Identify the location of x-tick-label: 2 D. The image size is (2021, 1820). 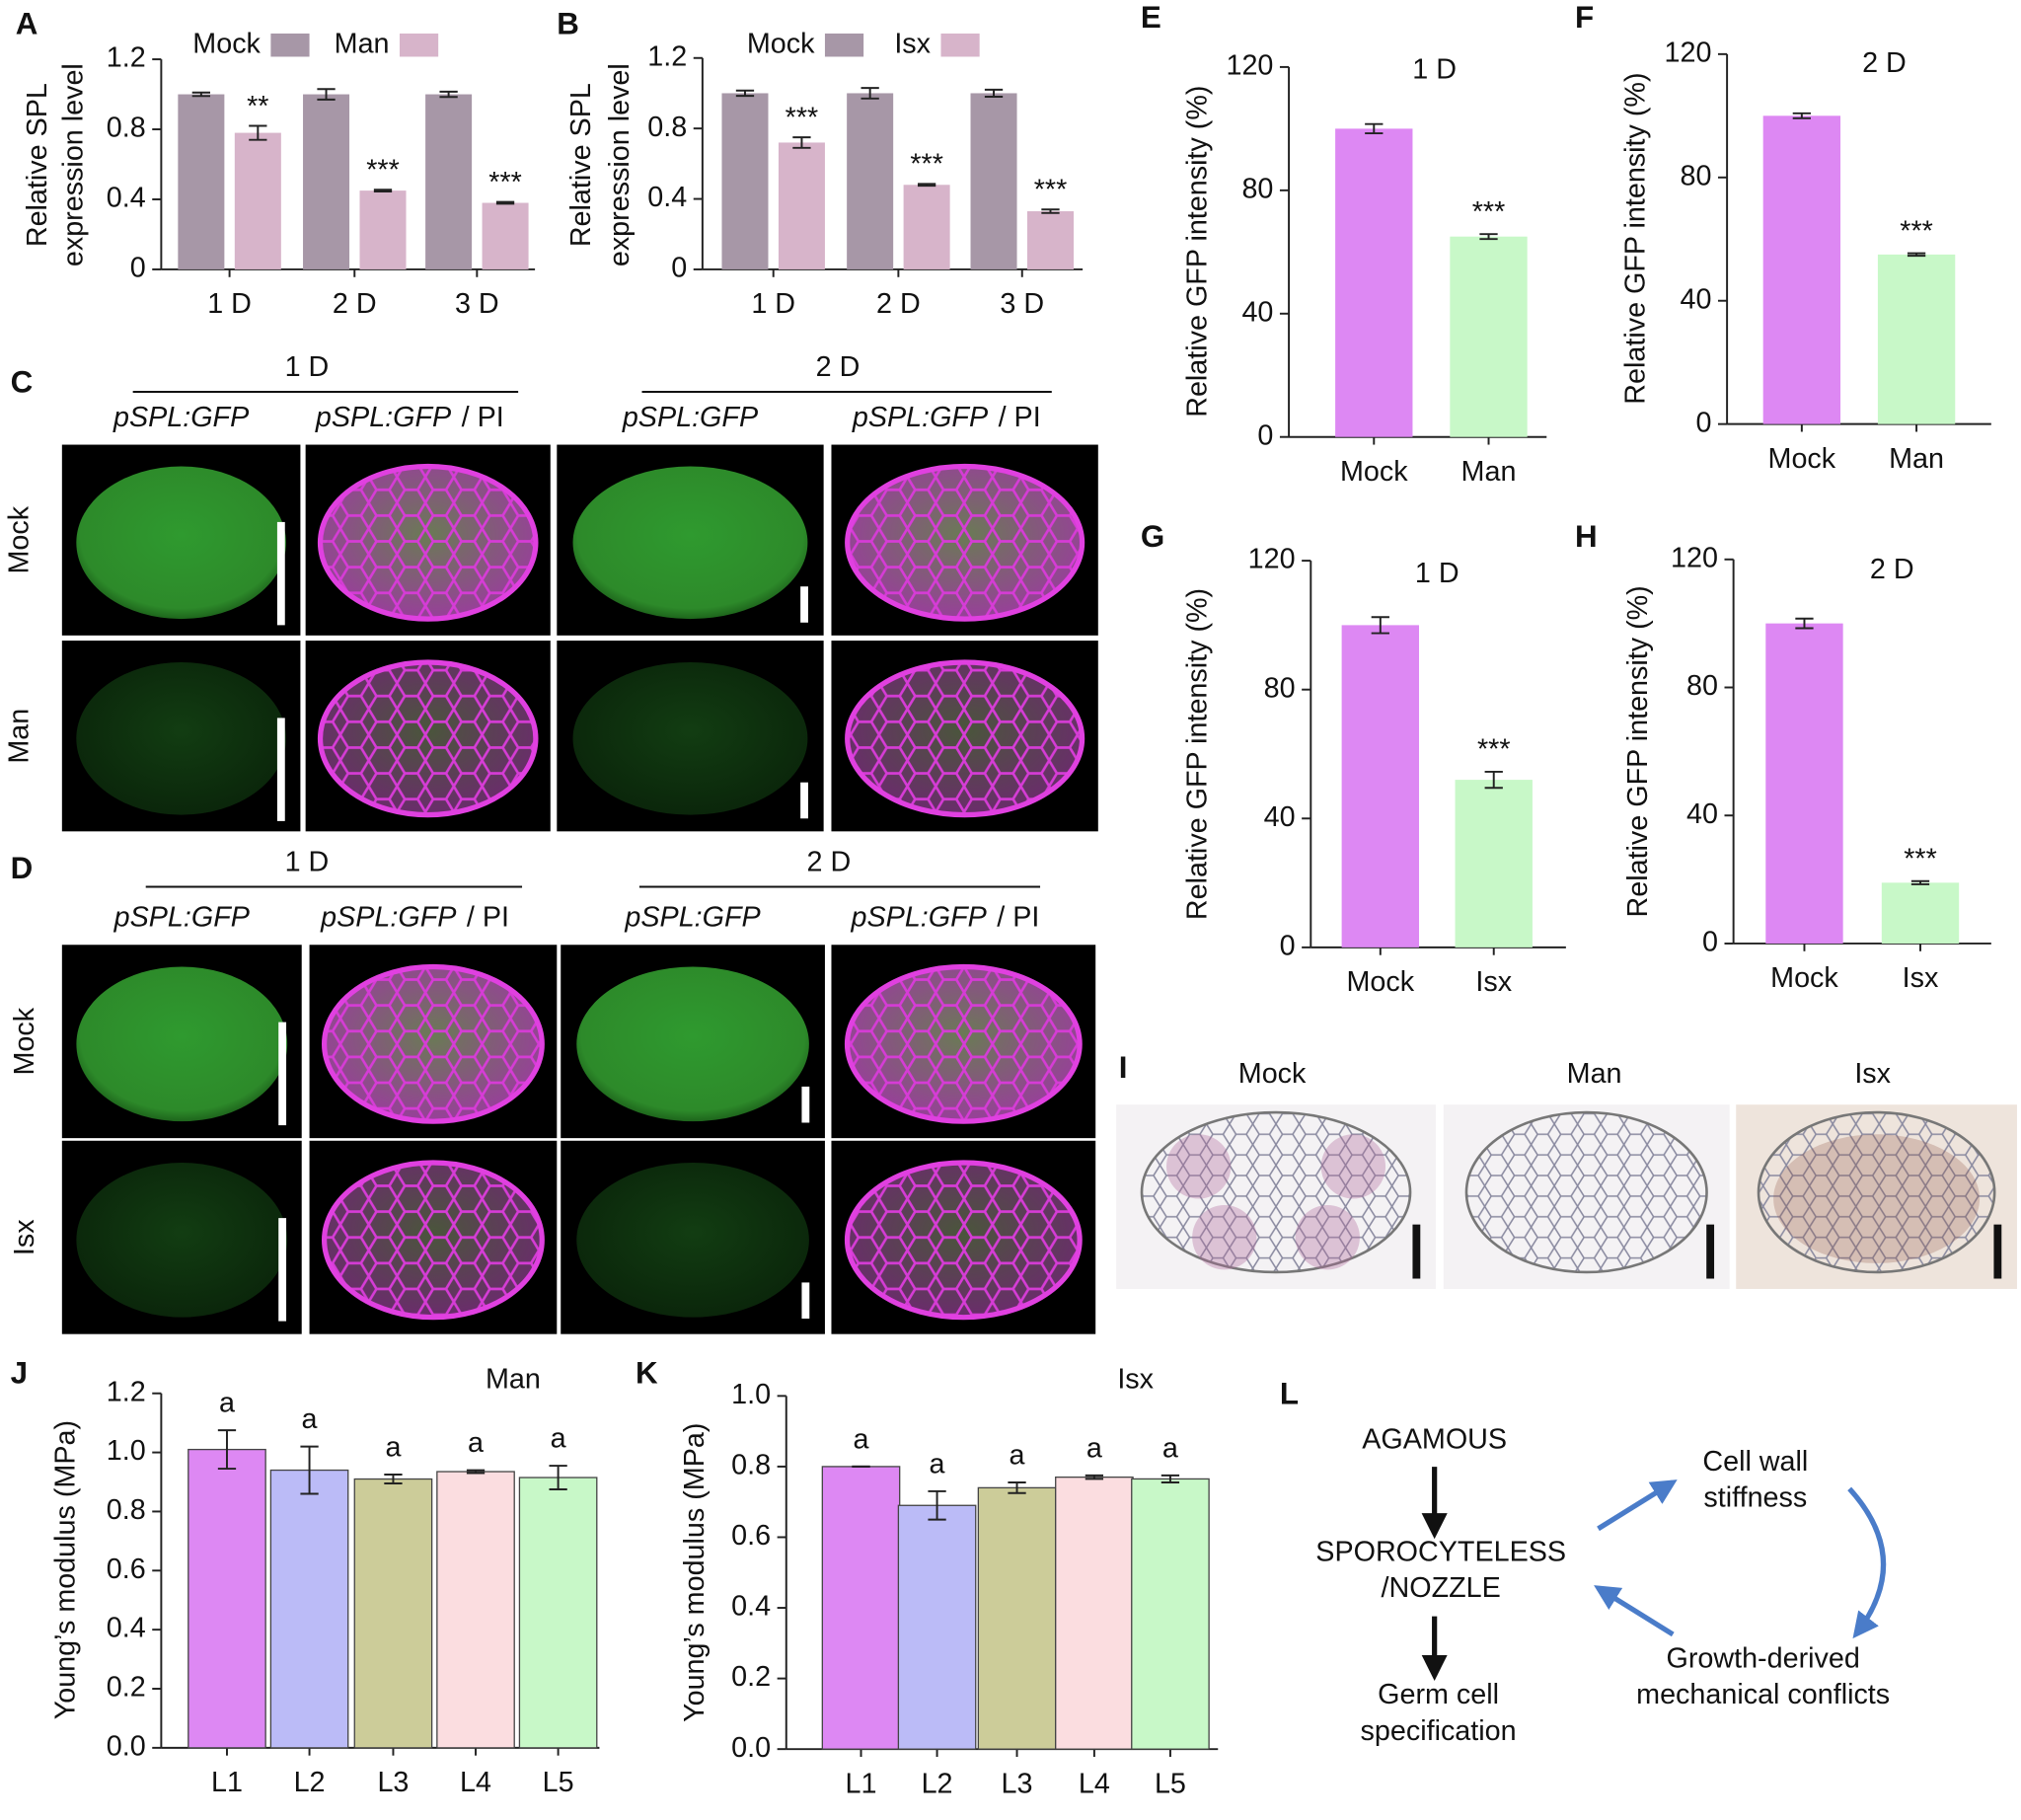
(355, 304).